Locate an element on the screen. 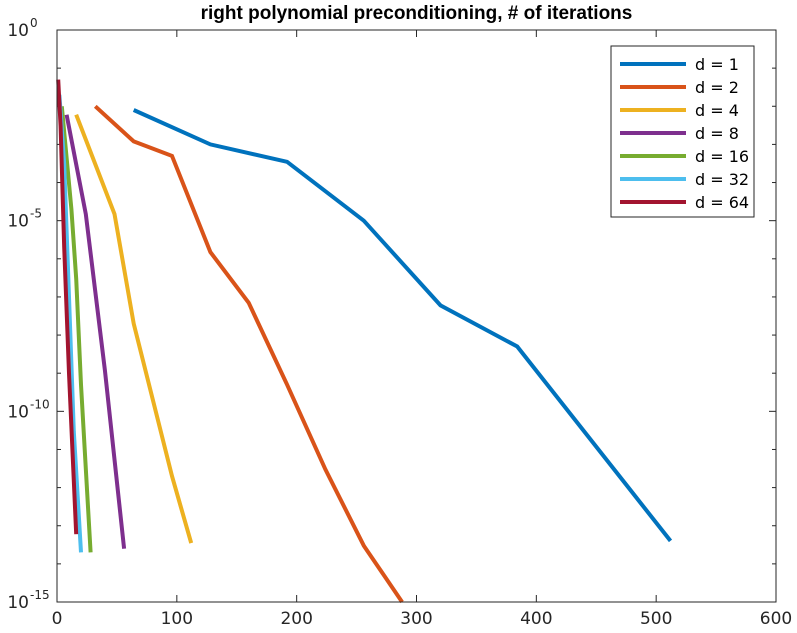 The image size is (797, 633). series-line-d8 is located at coordinates (95, 331).